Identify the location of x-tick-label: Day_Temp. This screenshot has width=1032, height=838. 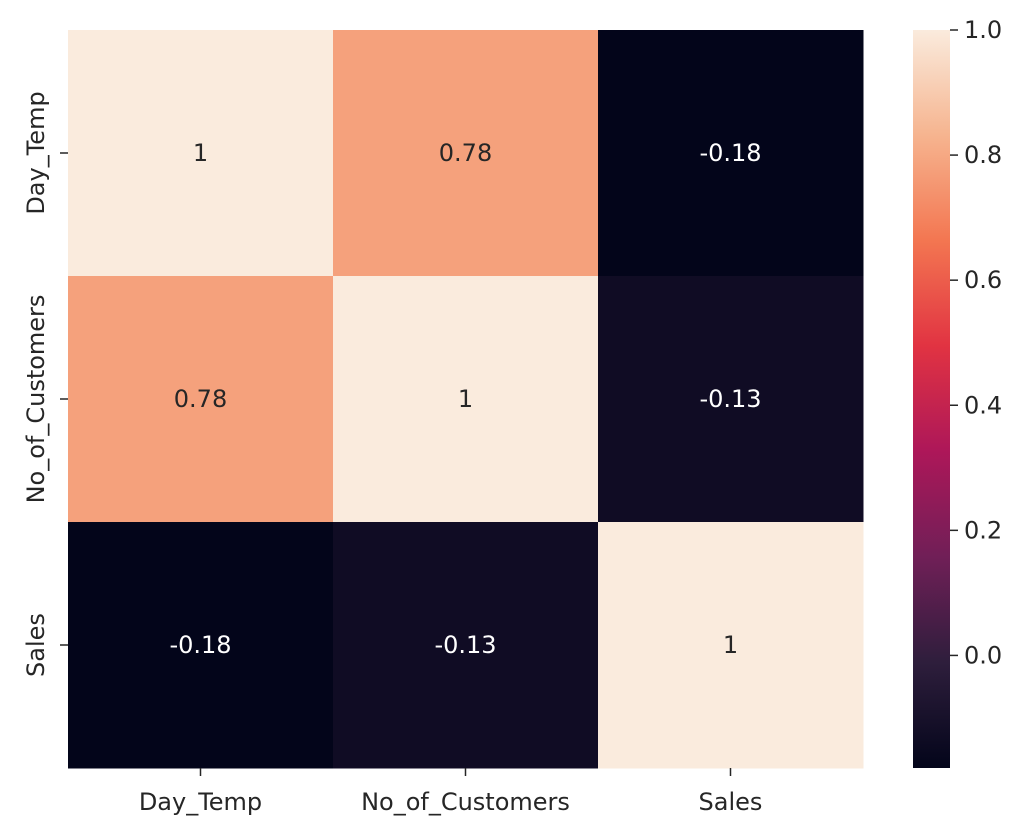
(200, 802).